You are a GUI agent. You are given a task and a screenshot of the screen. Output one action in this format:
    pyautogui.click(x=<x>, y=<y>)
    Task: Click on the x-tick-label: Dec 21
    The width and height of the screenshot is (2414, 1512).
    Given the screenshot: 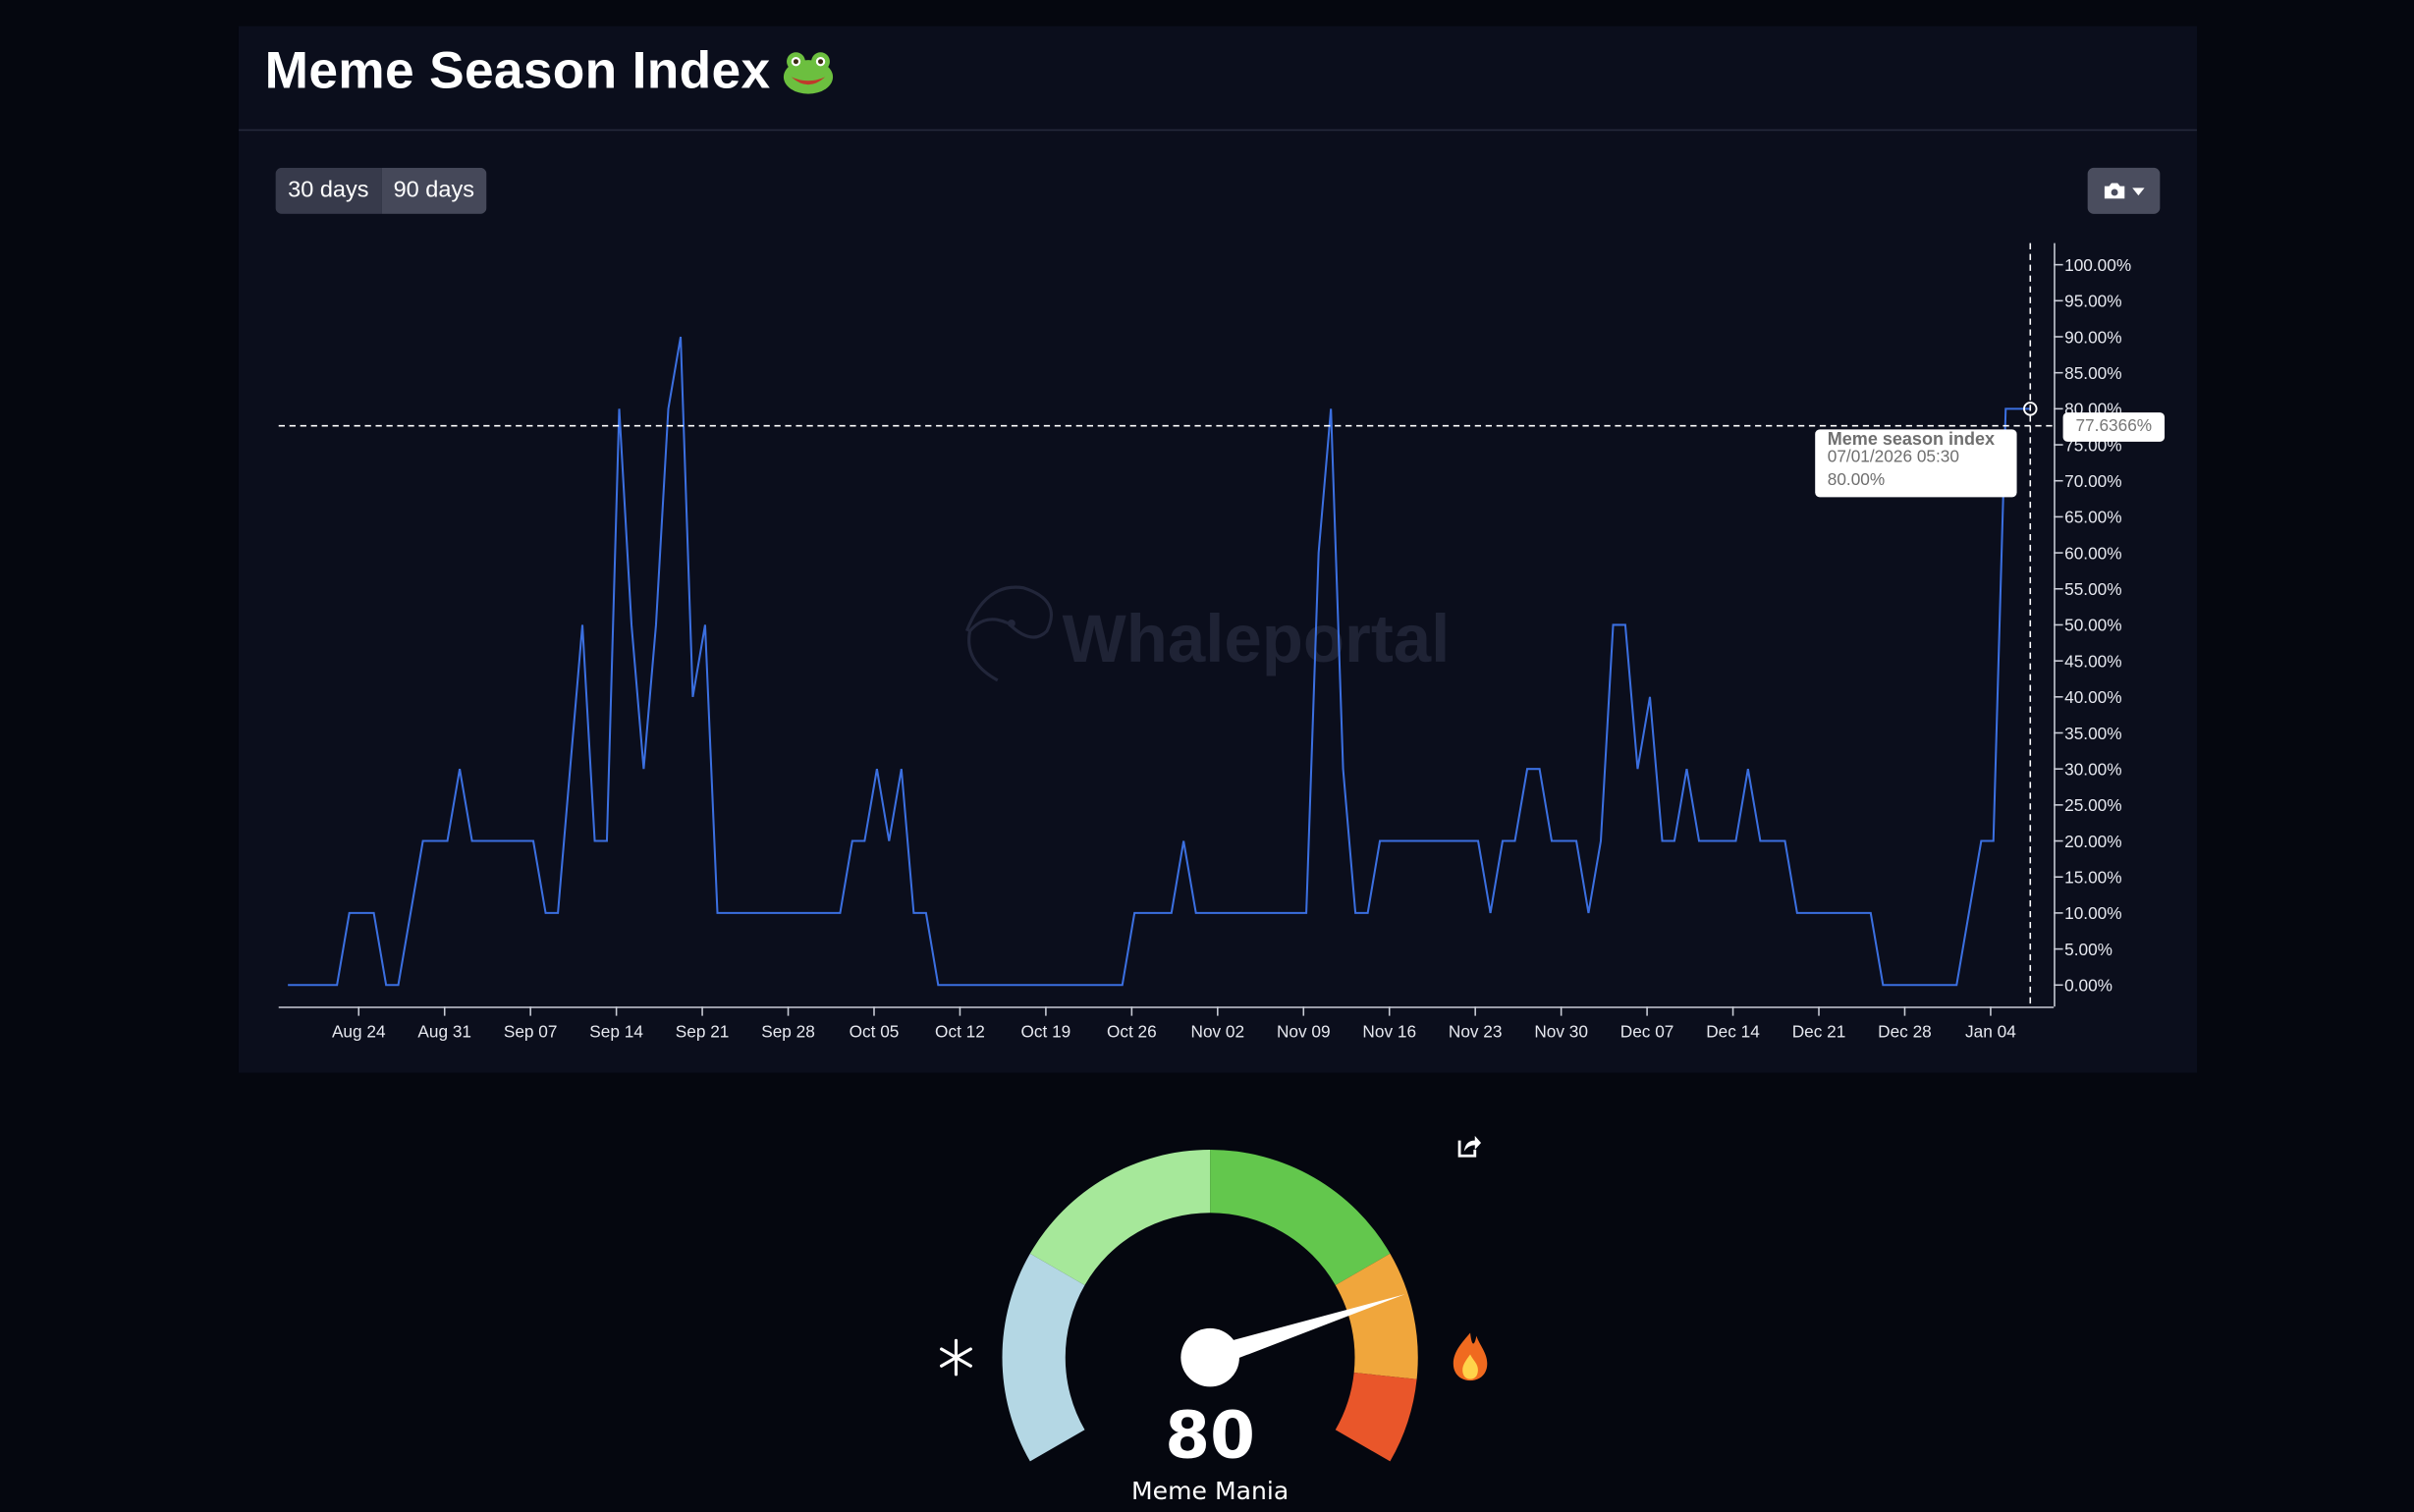 What is the action you would take?
    pyautogui.click(x=1819, y=1032)
    